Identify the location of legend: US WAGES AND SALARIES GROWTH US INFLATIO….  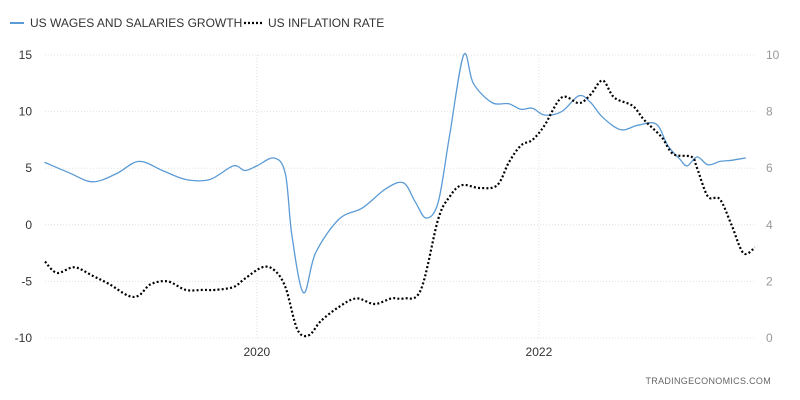
(197, 23).